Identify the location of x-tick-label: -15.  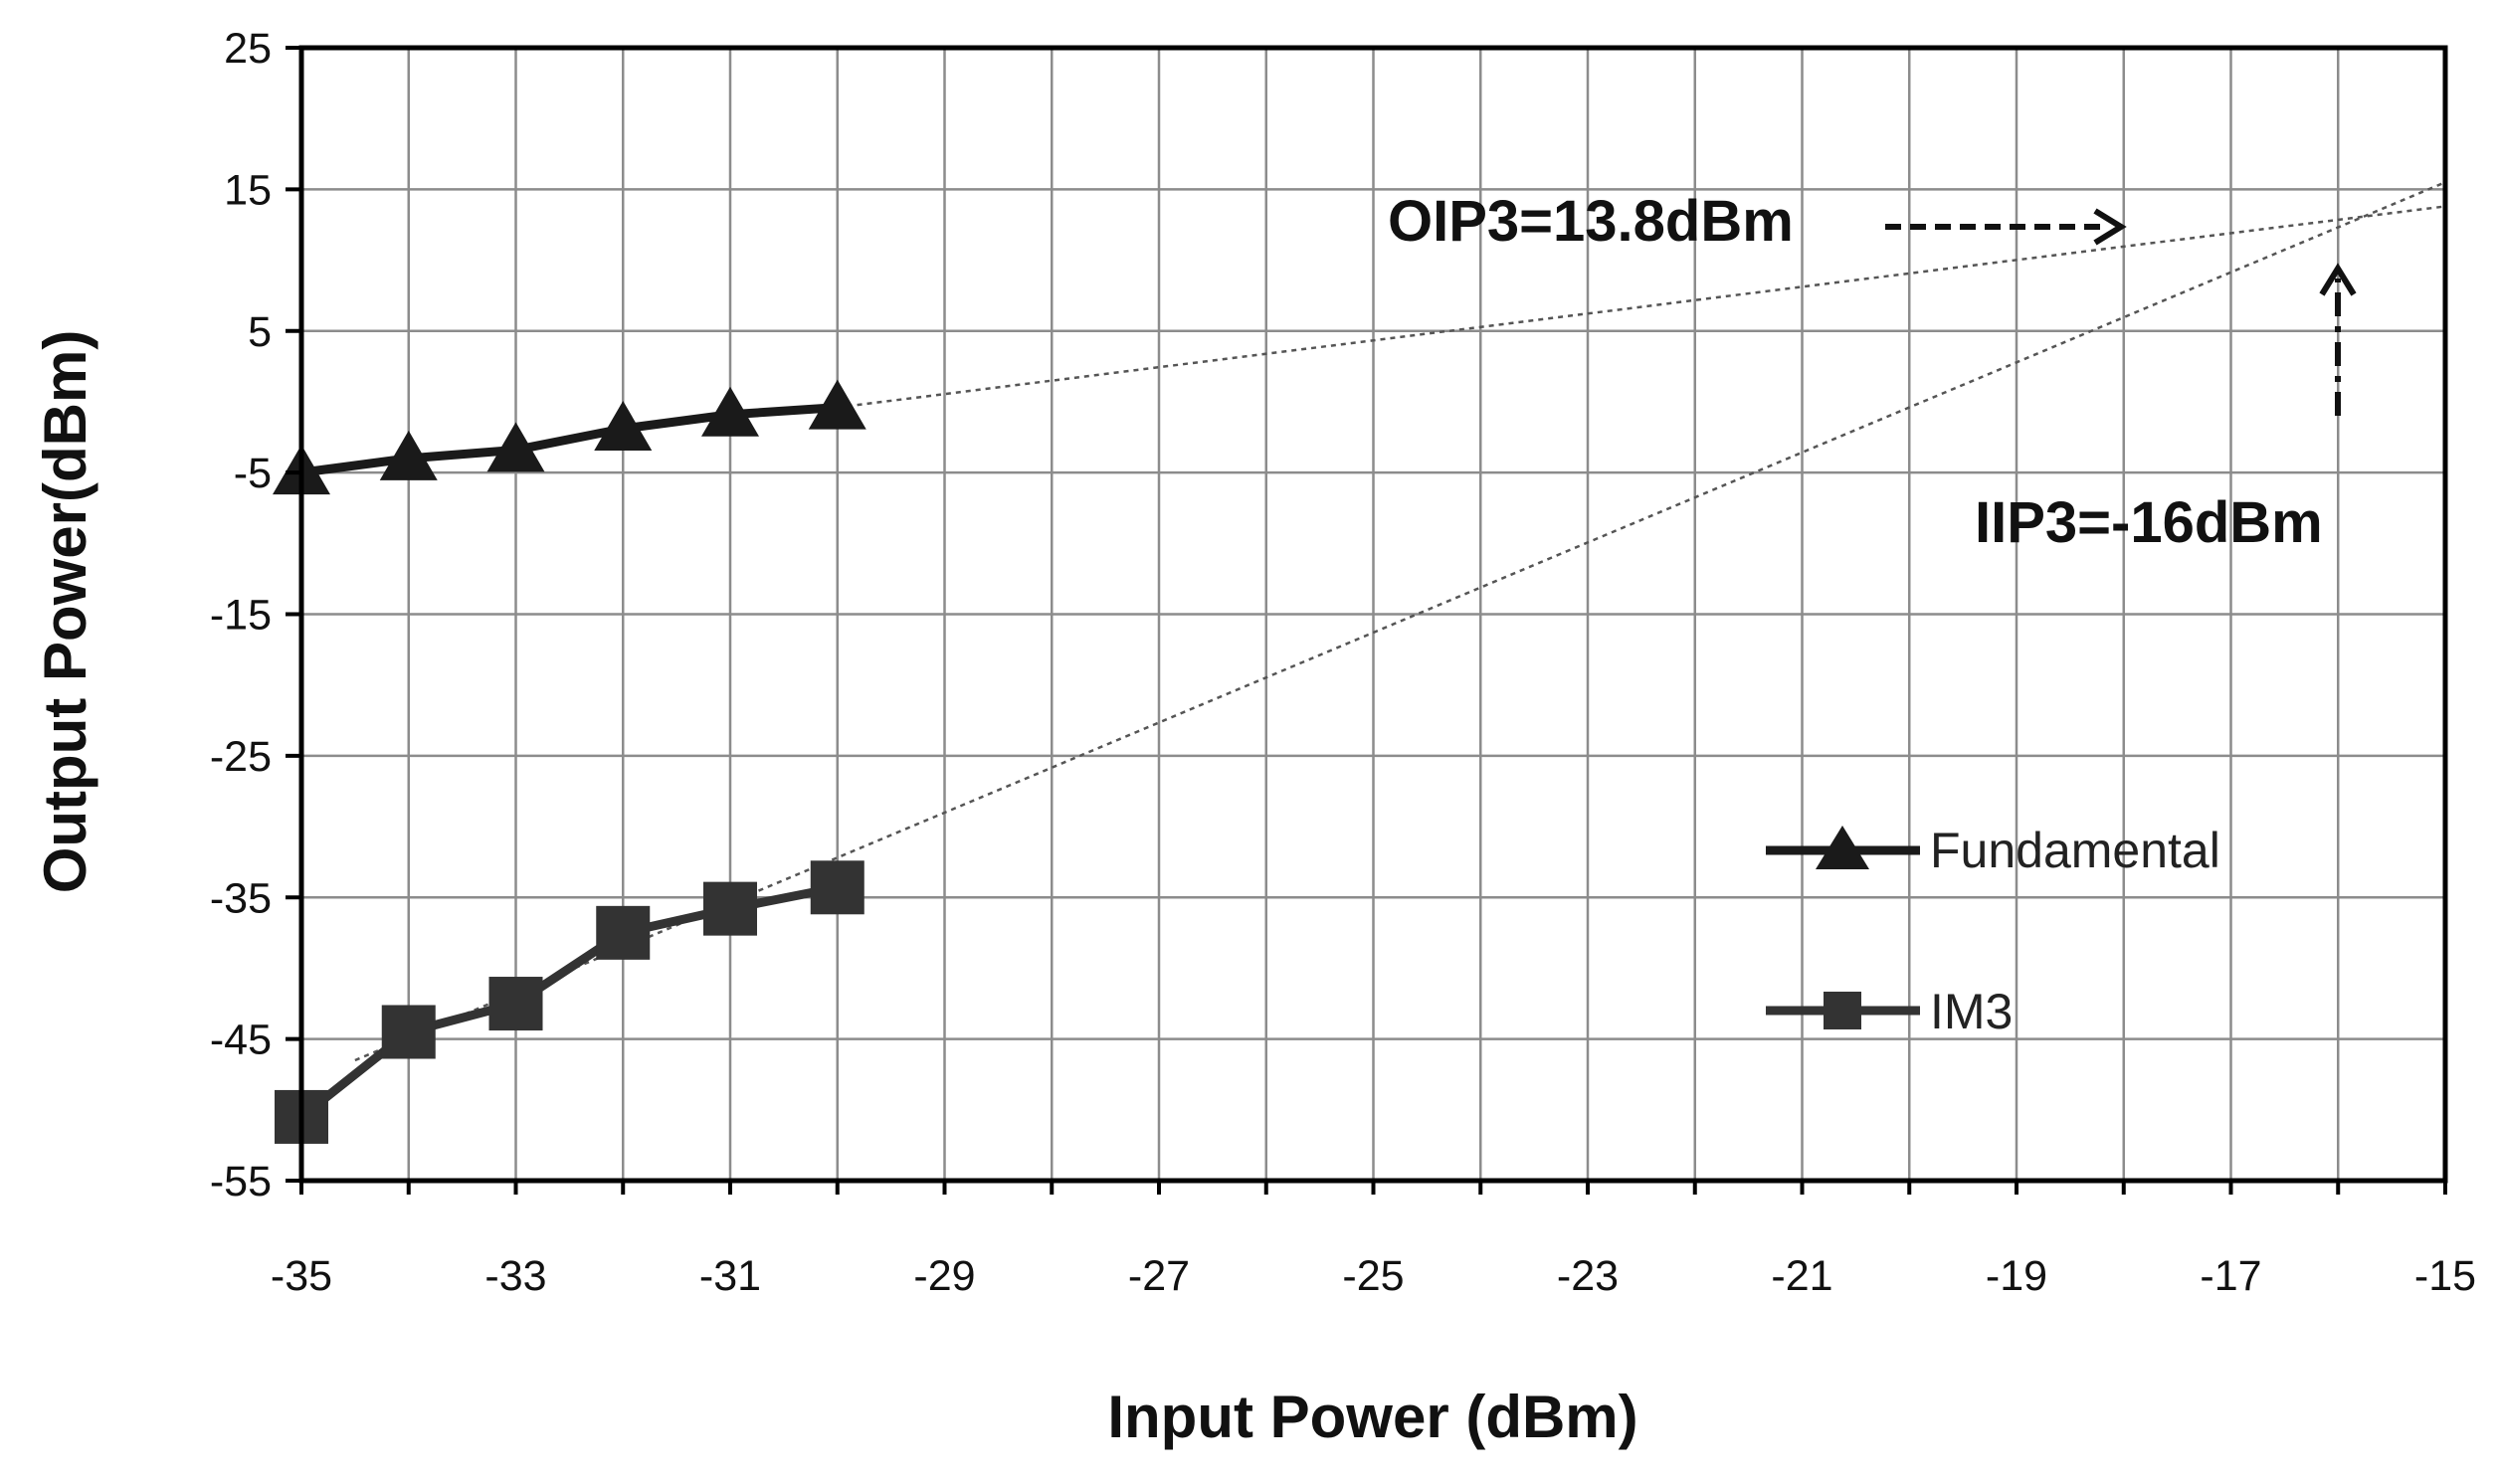
(2445, 1276).